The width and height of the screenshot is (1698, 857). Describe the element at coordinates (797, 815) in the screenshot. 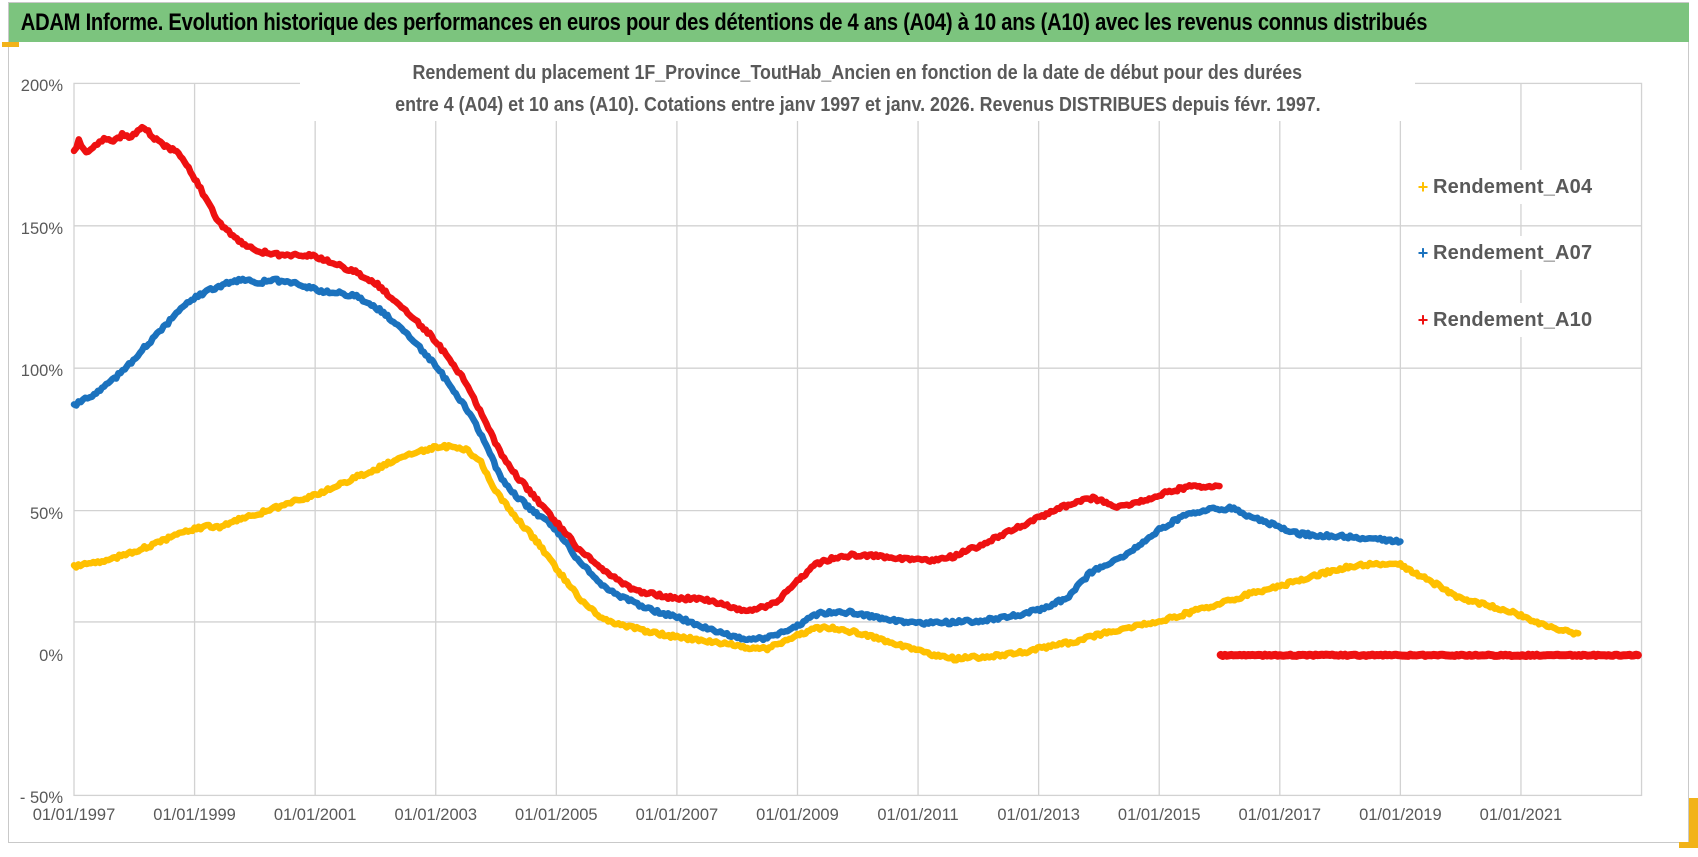

I see `x-axis-tick-2009: 01/01/2009` at that location.